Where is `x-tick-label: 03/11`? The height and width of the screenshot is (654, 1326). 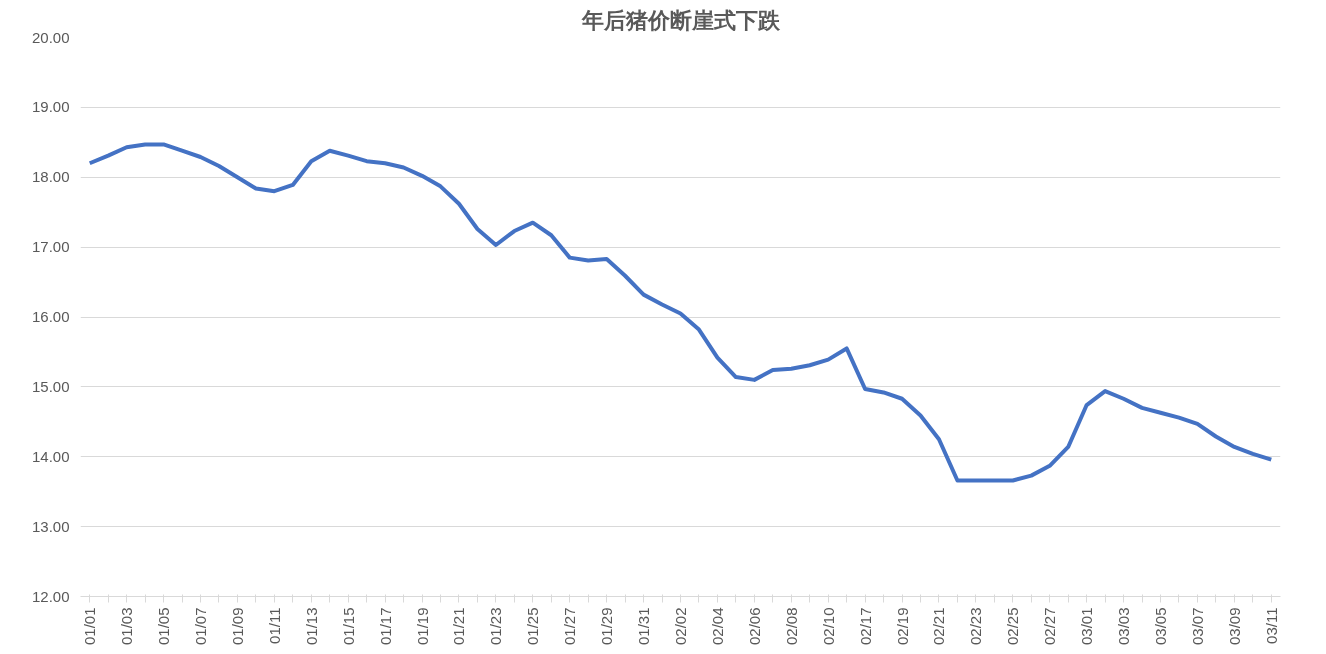
x-tick-label: 03/11 is located at coordinates (1271, 625).